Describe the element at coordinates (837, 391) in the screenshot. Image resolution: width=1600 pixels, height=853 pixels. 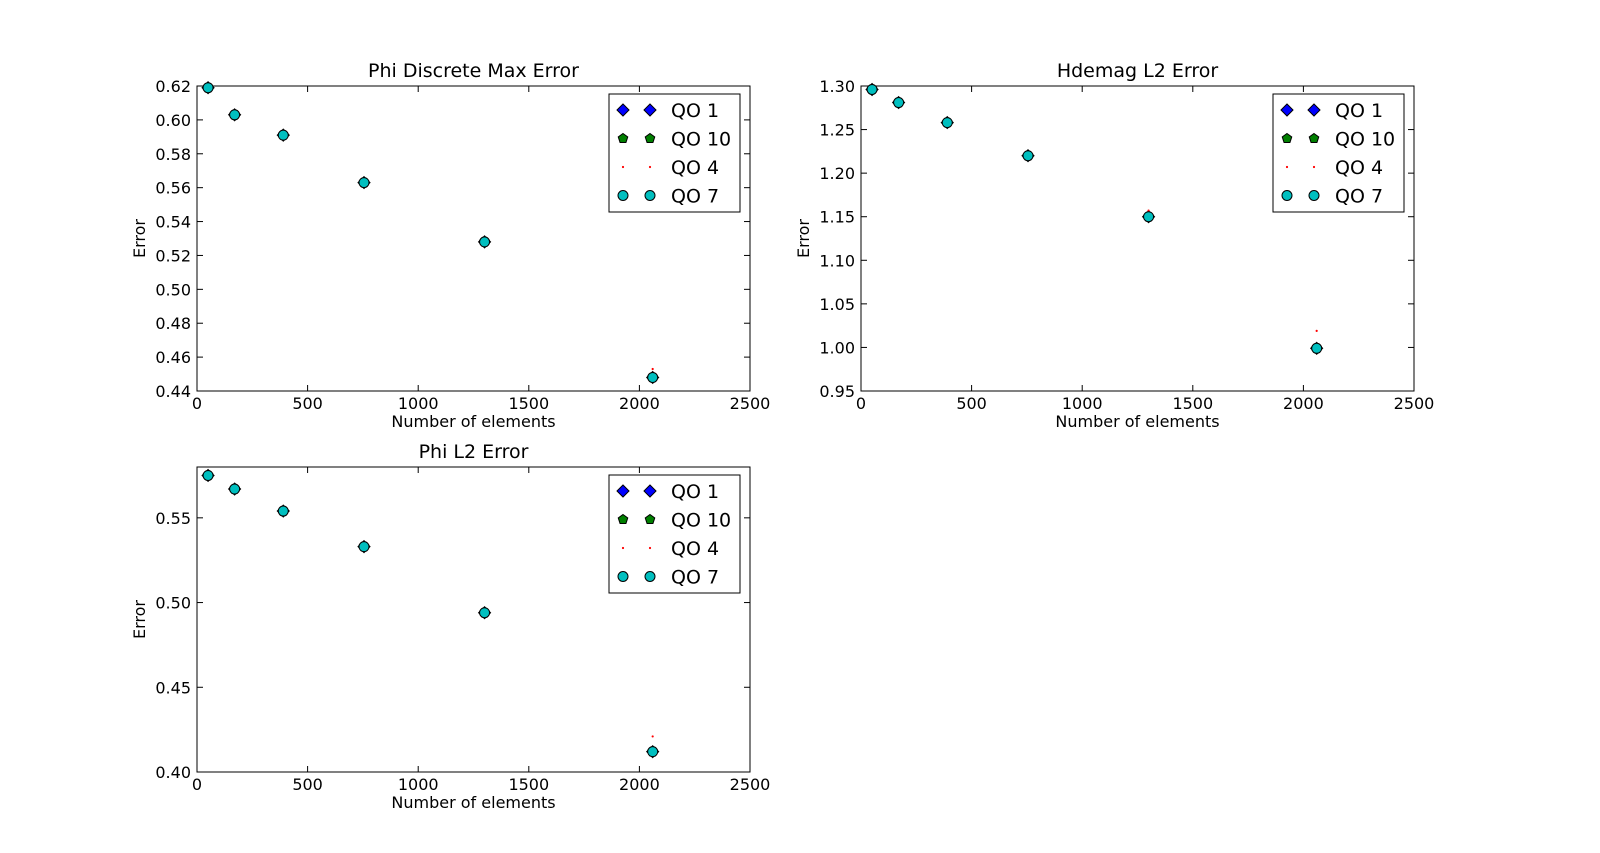
I see `y-tick-label: 0.95` at that location.